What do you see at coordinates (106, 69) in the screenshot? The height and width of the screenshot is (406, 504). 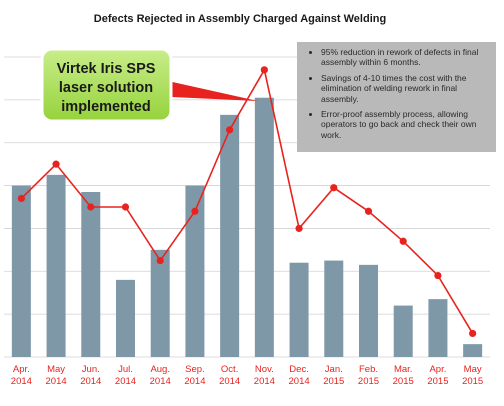 I see `callout-line-1: Virtek Iris SPS` at bounding box center [106, 69].